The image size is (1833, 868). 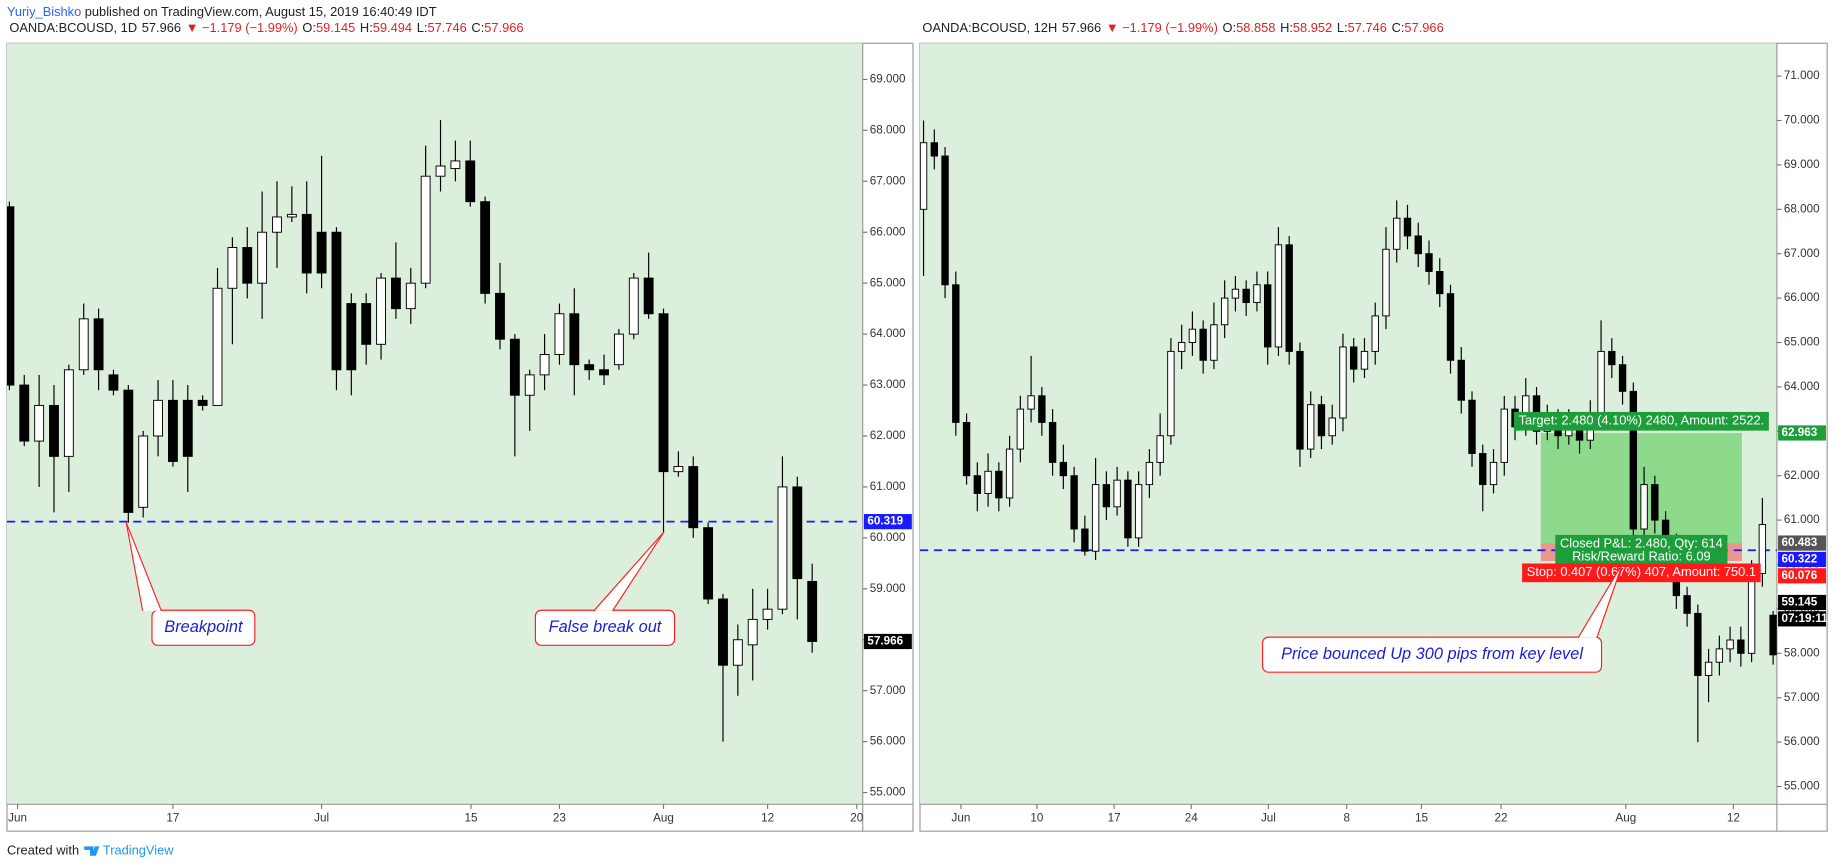 What do you see at coordinates (43, 849) in the screenshot?
I see `footer-text: Created with` at bounding box center [43, 849].